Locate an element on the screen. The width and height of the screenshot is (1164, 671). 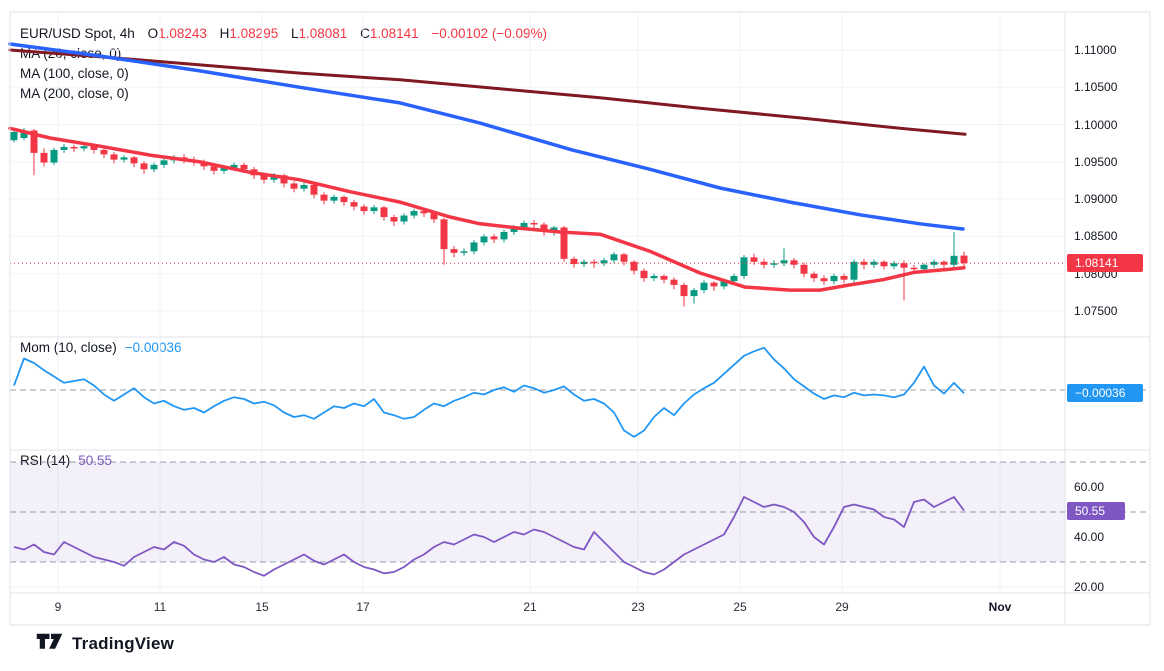
high-label: H is located at coordinates (224, 33).